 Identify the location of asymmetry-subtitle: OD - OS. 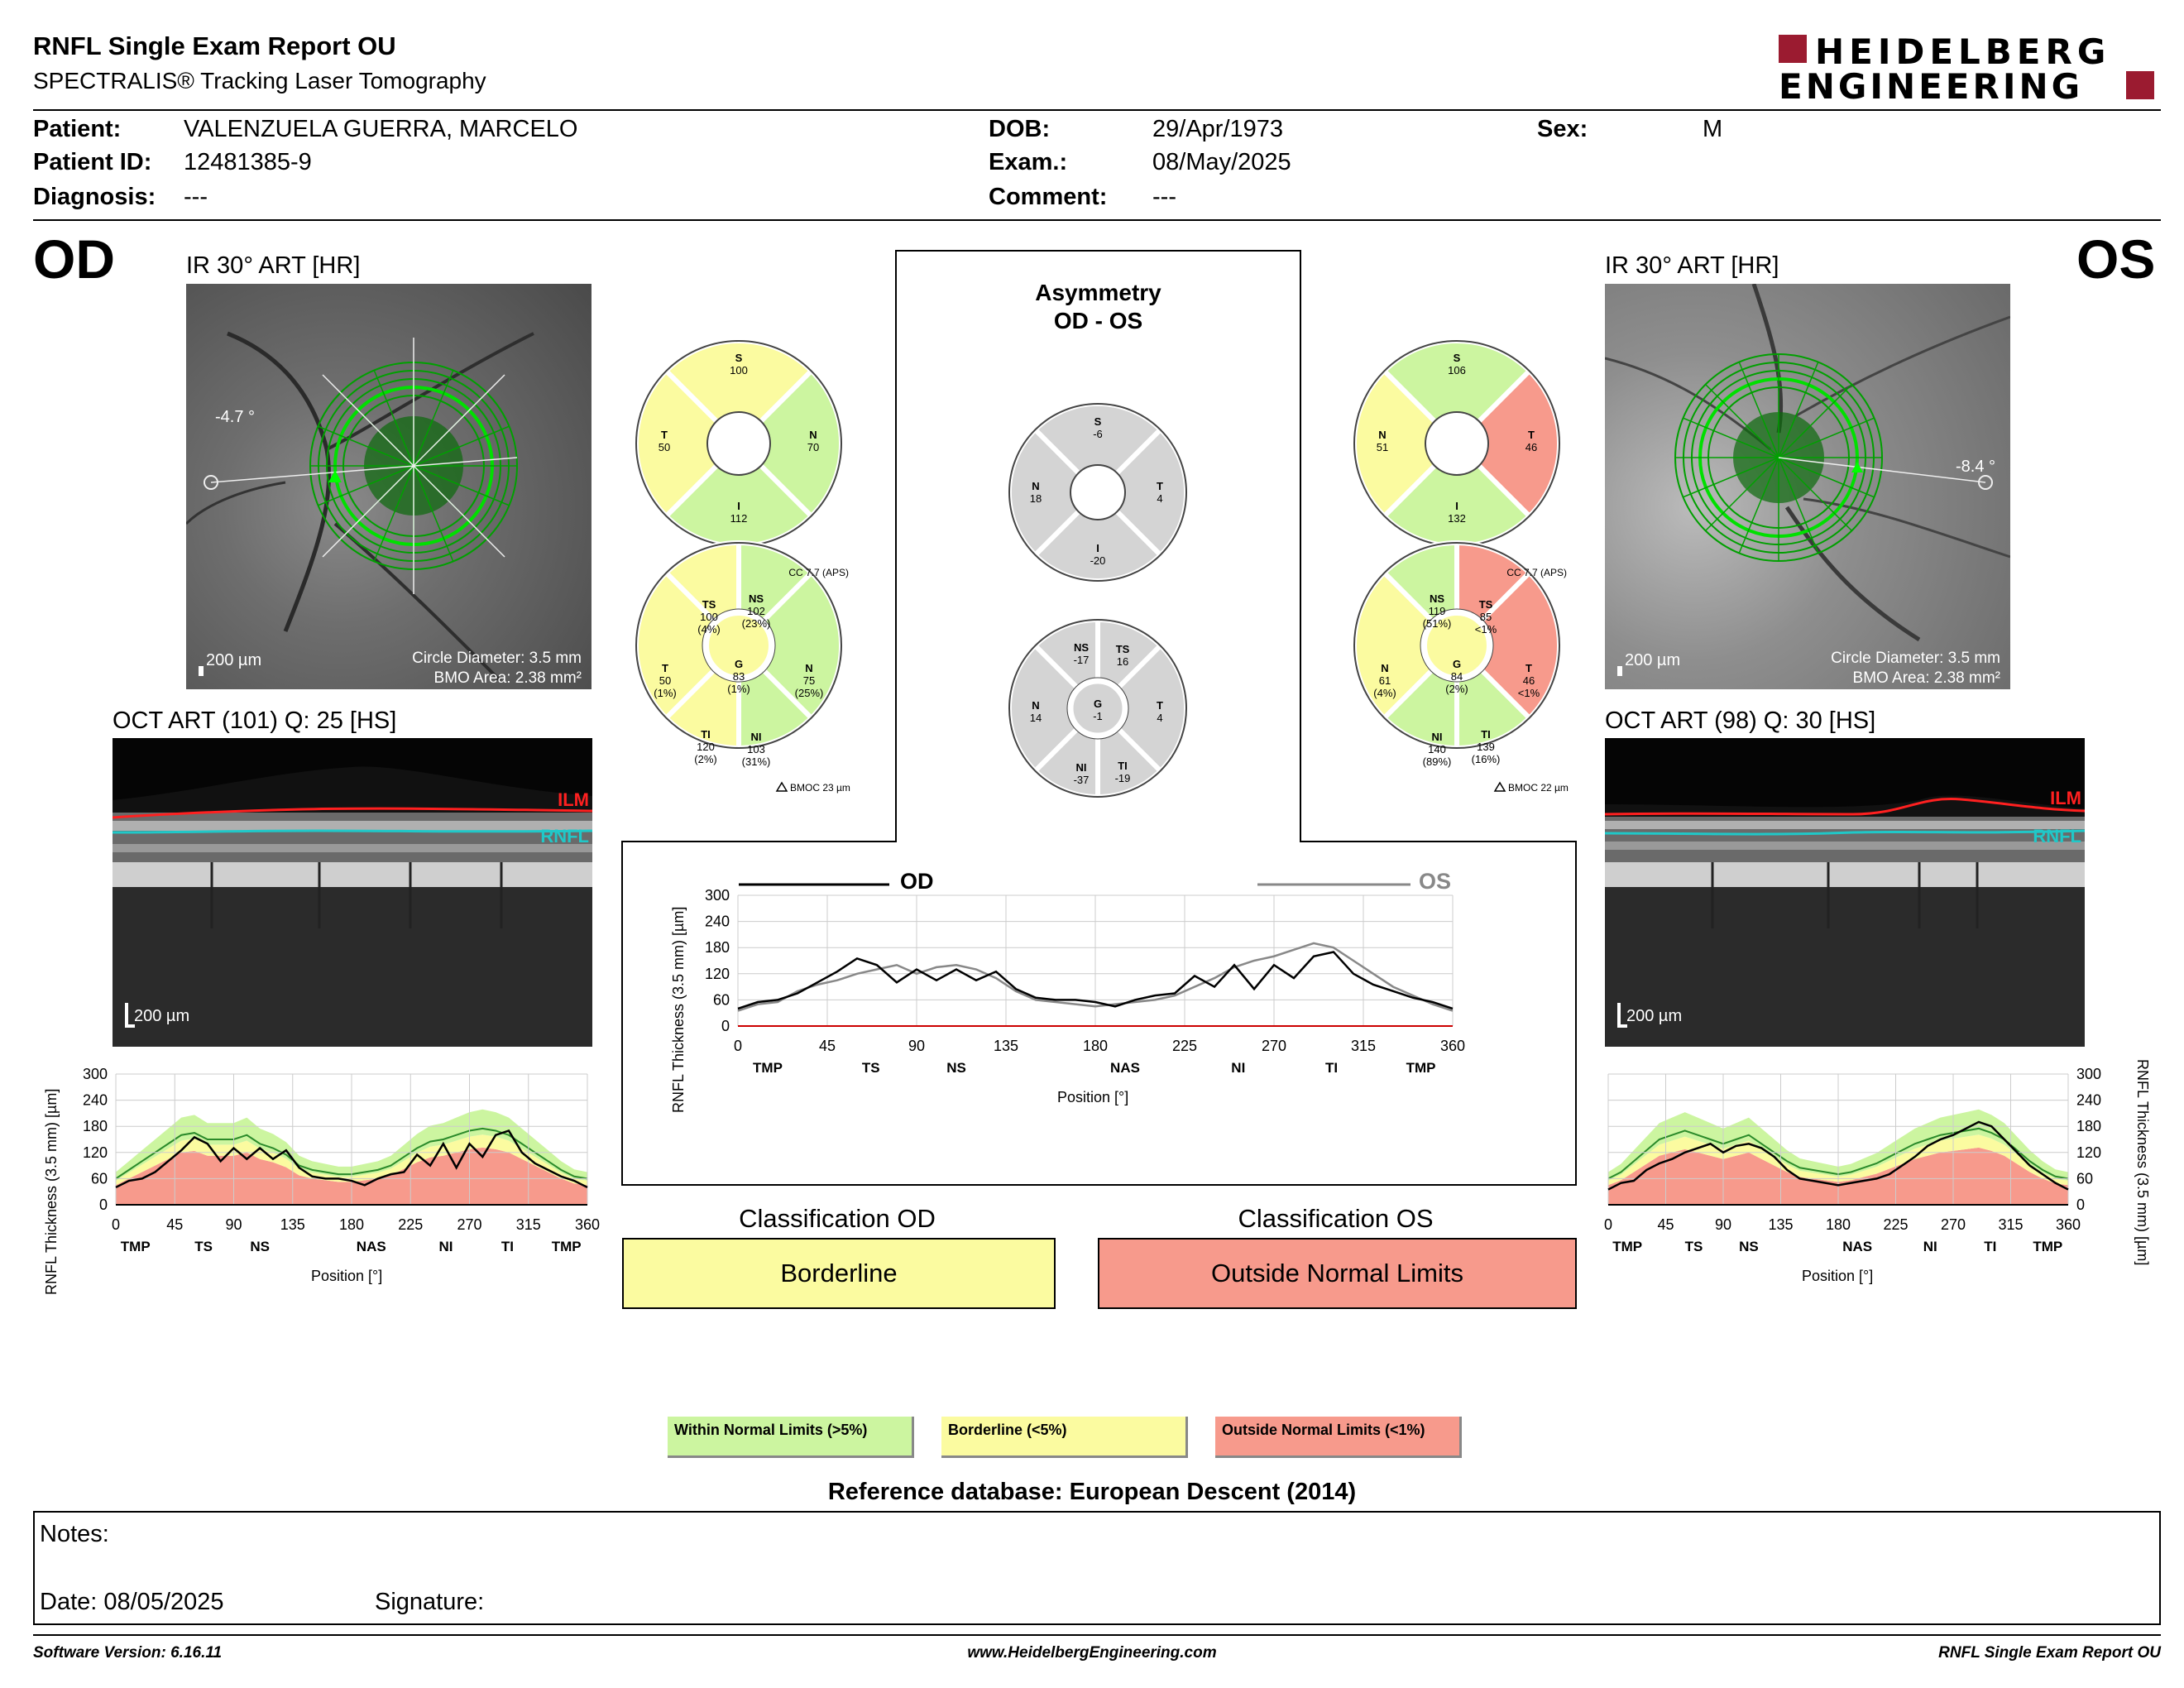
(1098, 320).